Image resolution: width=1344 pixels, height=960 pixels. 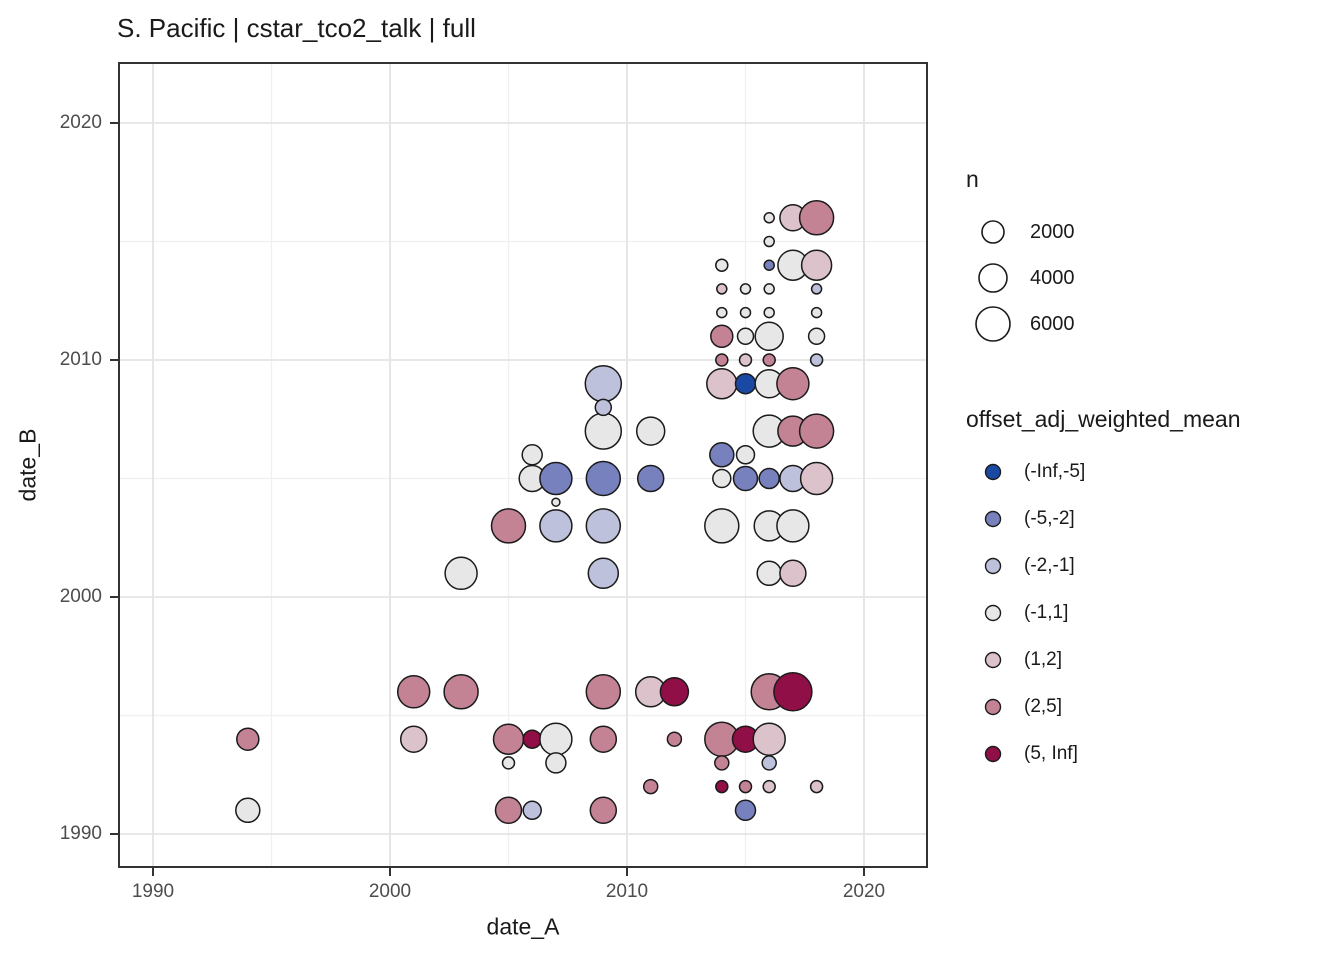 I want to click on size-legend-label: 6000, so click(x=1052, y=324).